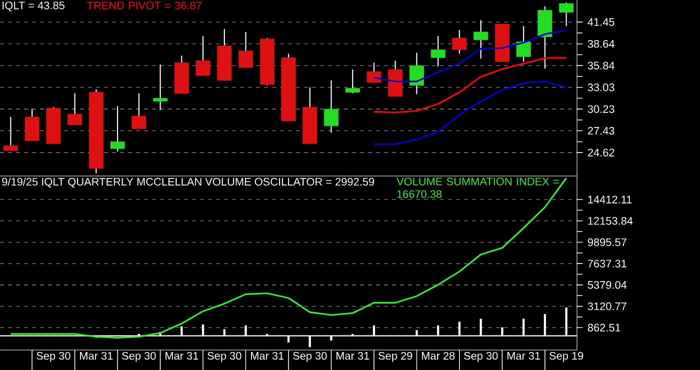 Image resolution: width=700 pixels, height=370 pixels. I want to click on y-tick-label: 5379.04, so click(607, 285).